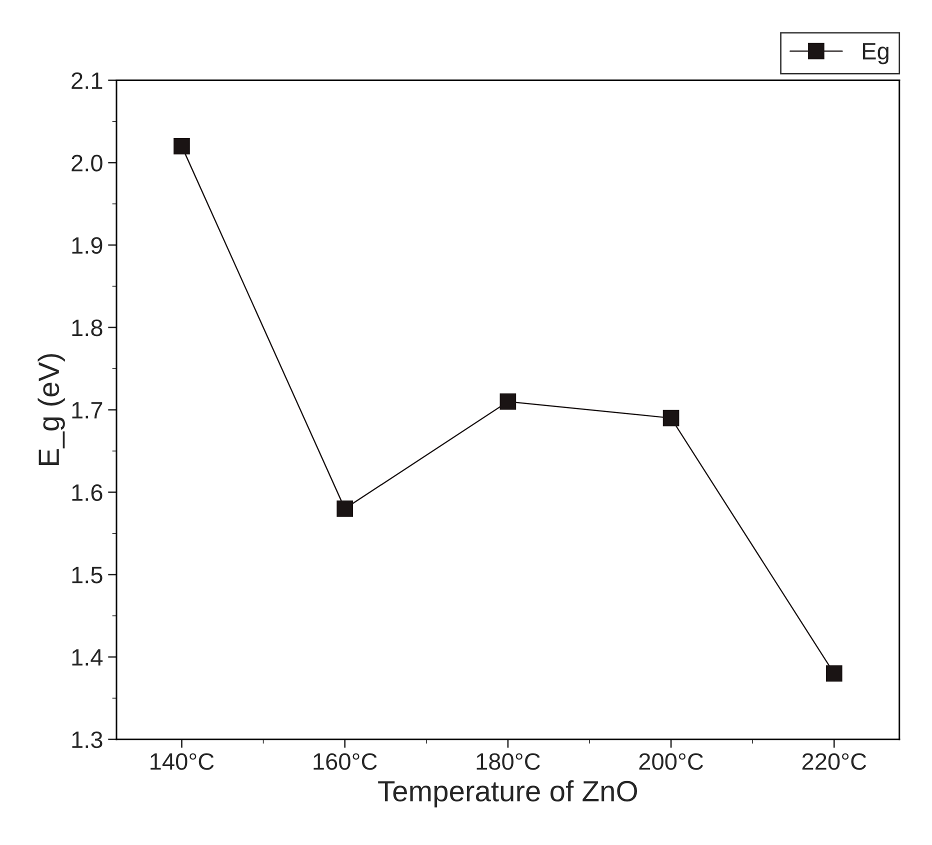  What do you see at coordinates (87, 80) in the screenshot?
I see `y-tick-label: 2.1` at bounding box center [87, 80].